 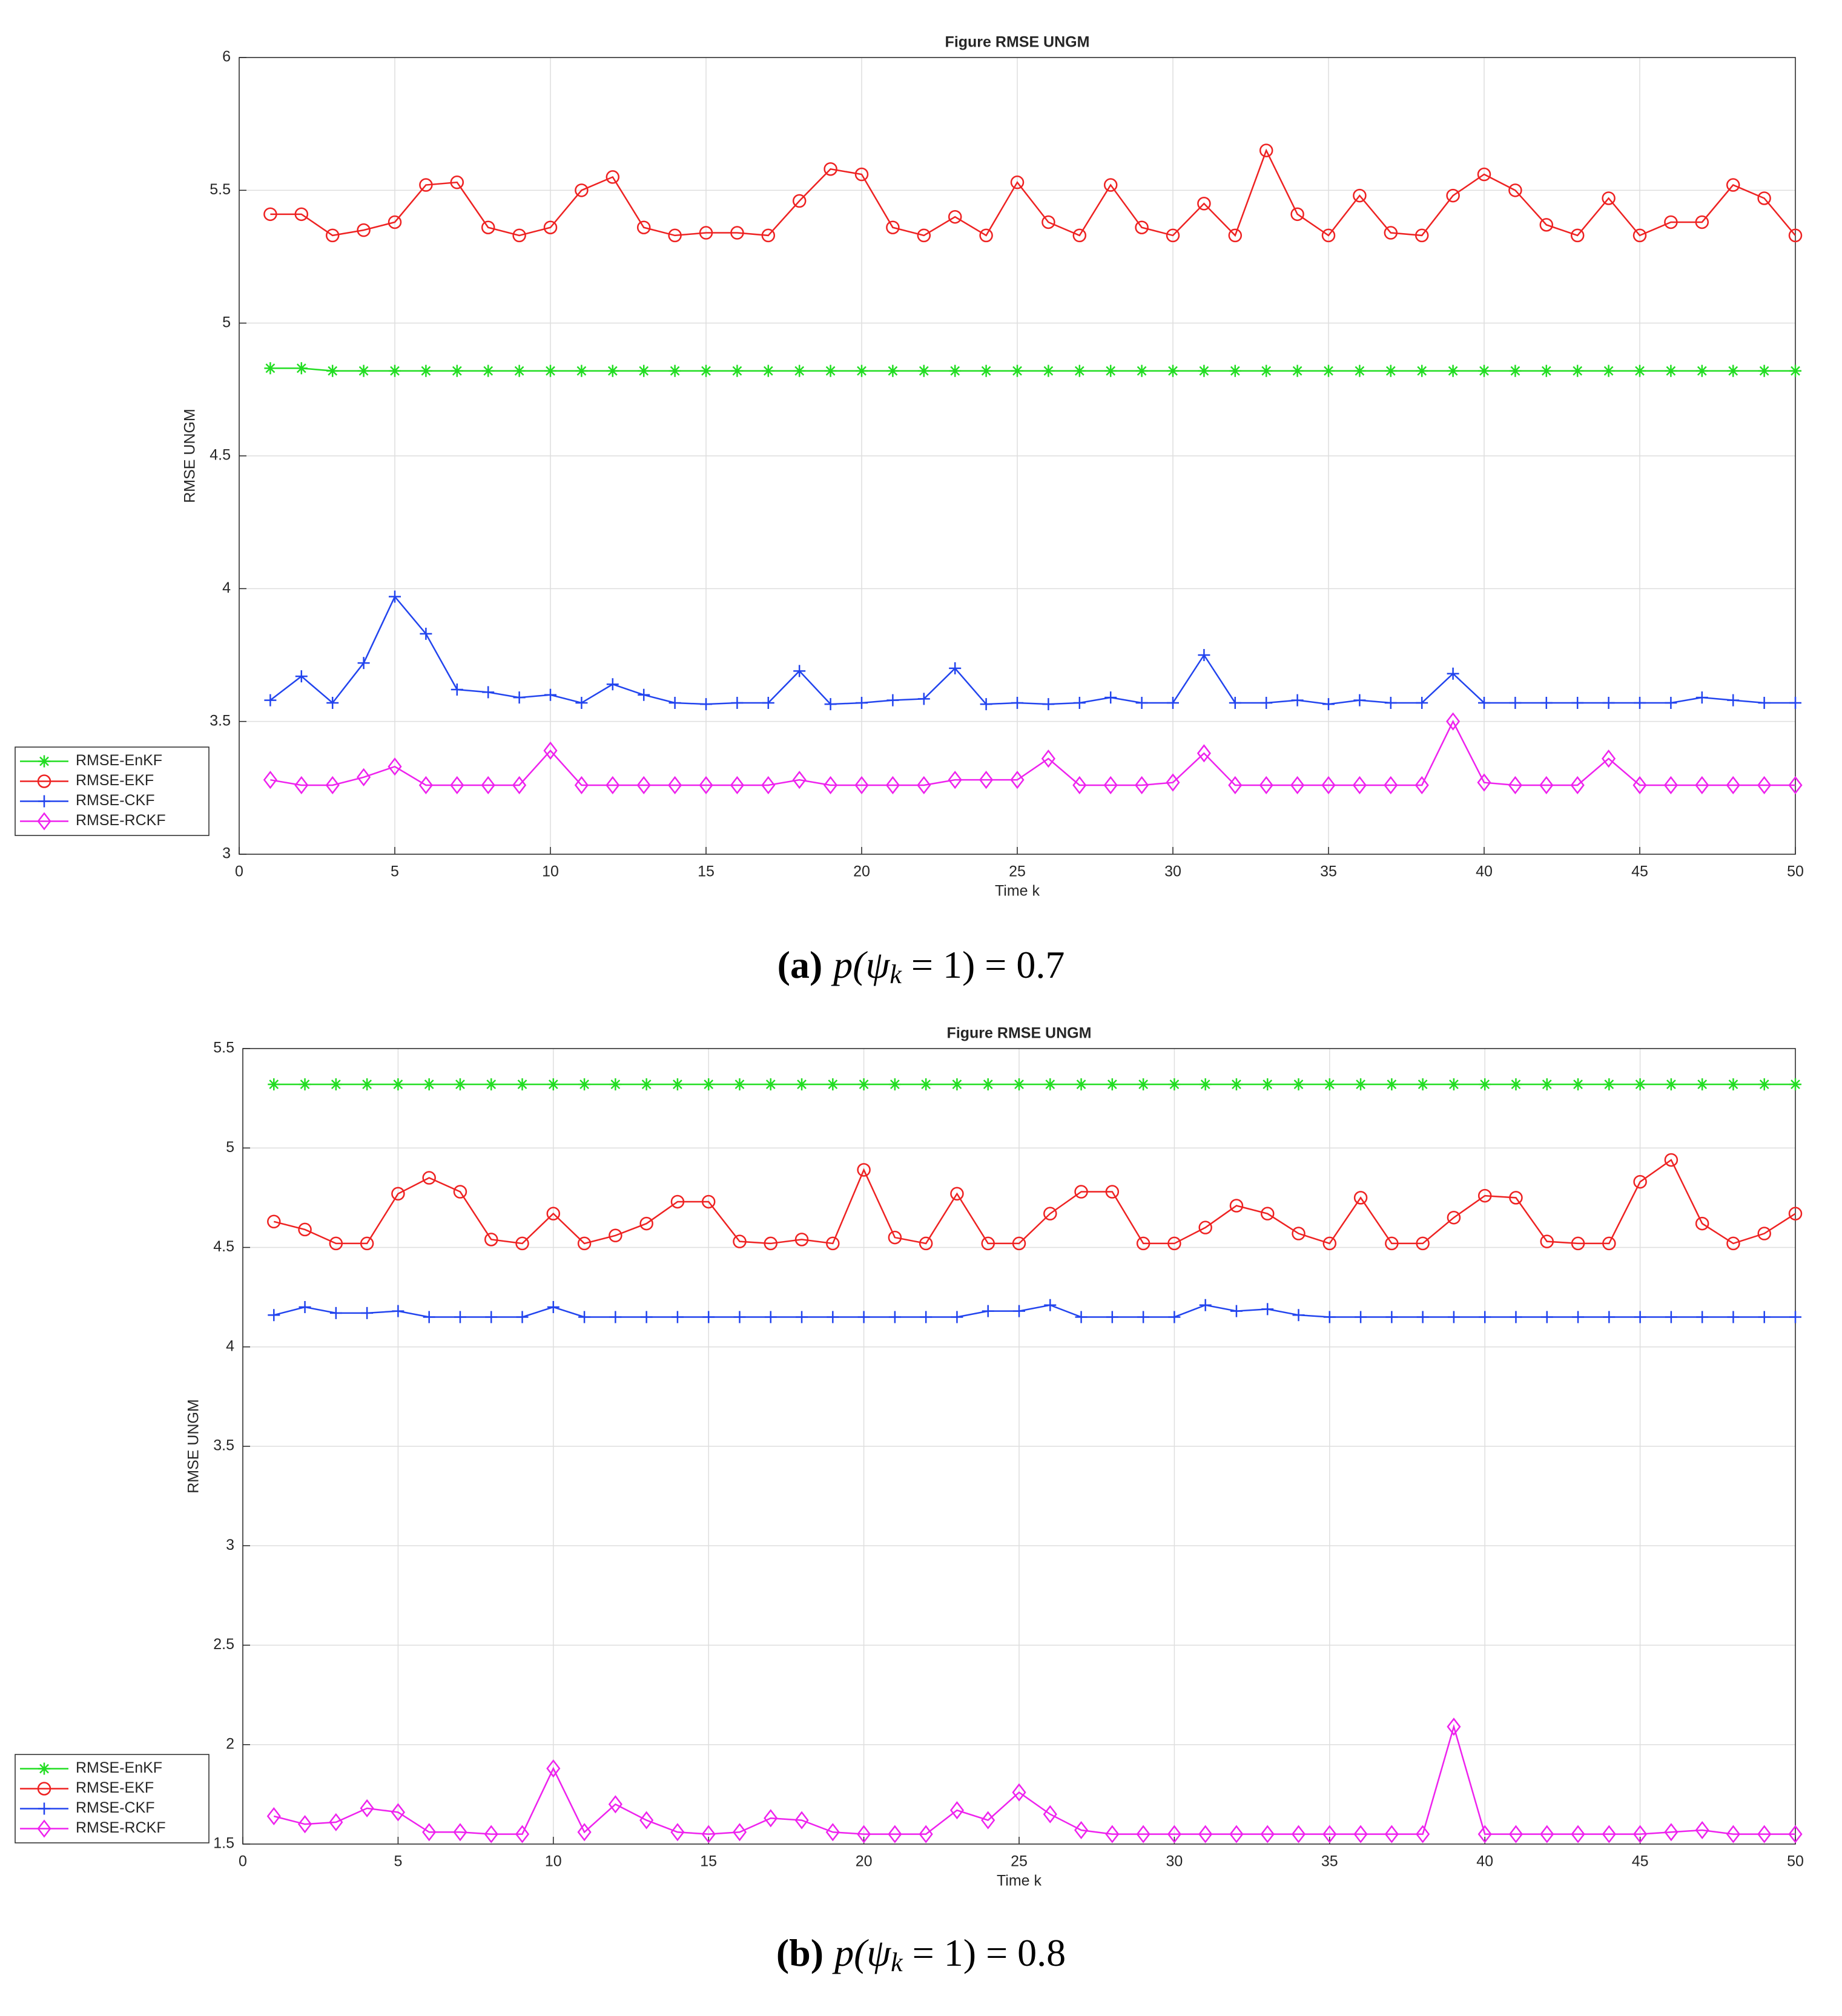 What do you see at coordinates (800, 964) in the screenshot?
I see `caption-label: (a)` at bounding box center [800, 964].